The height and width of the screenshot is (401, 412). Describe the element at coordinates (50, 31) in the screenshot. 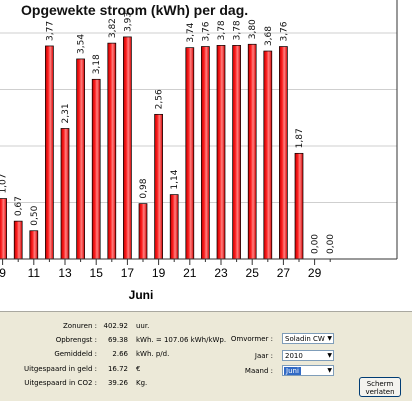

I see `data-label-12: 3,77` at that location.